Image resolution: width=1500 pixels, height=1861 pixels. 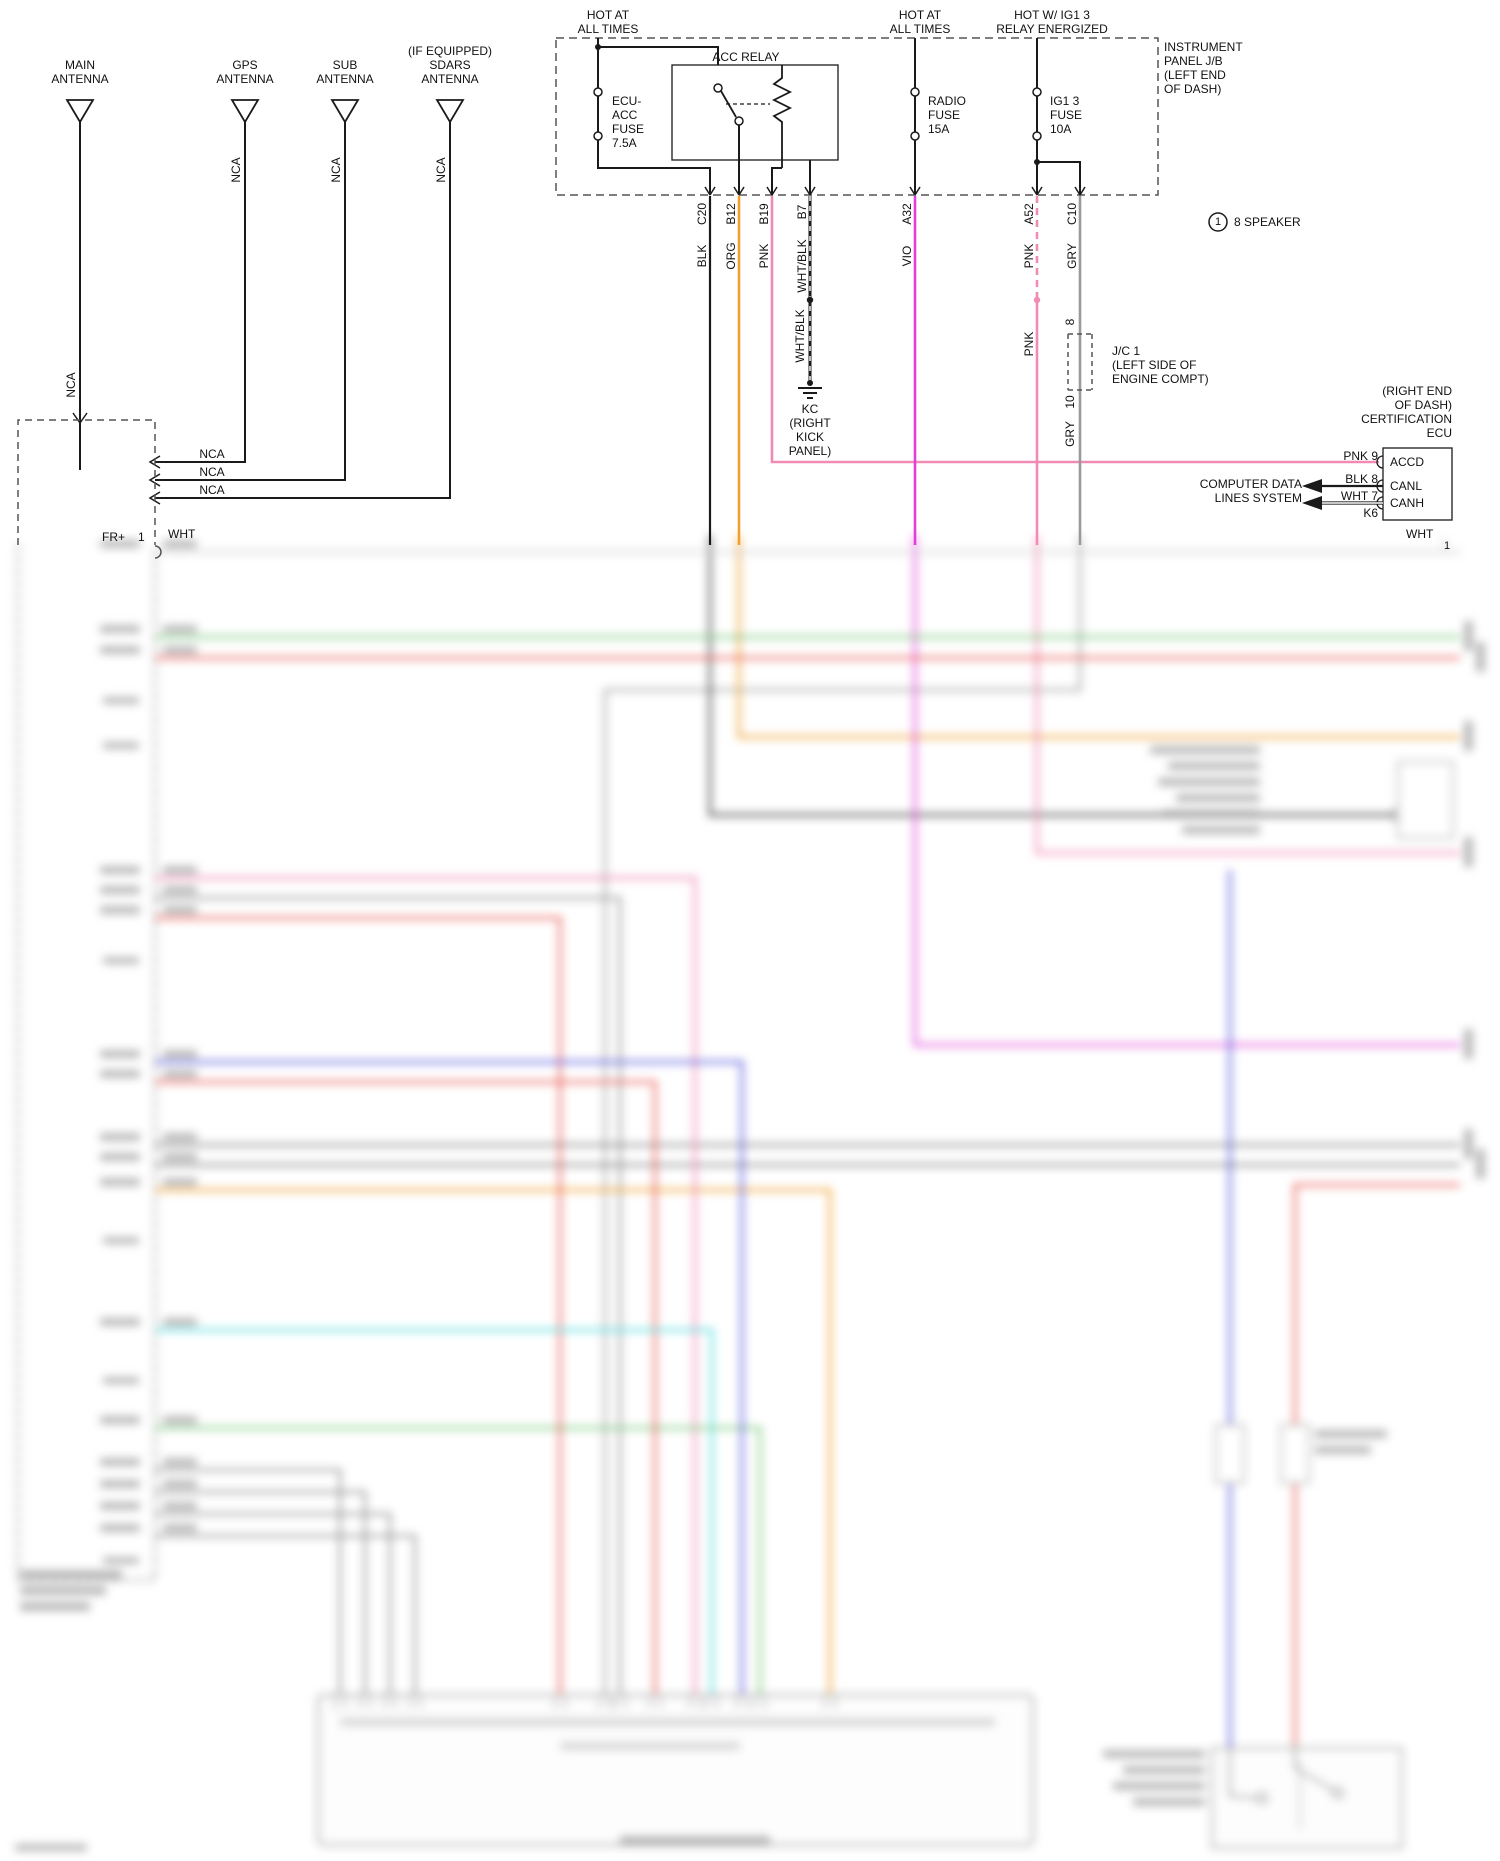 I want to click on right-component-box, so click(x=1422, y=800).